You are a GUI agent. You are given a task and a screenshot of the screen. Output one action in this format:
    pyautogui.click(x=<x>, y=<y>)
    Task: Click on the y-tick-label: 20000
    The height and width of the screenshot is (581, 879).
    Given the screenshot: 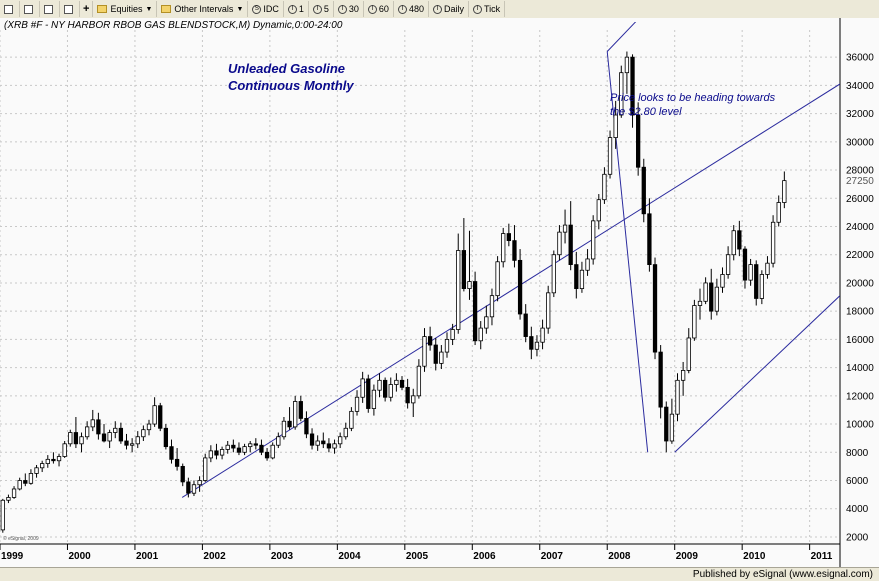 What is the action you would take?
    pyautogui.click(x=860, y=283)
    